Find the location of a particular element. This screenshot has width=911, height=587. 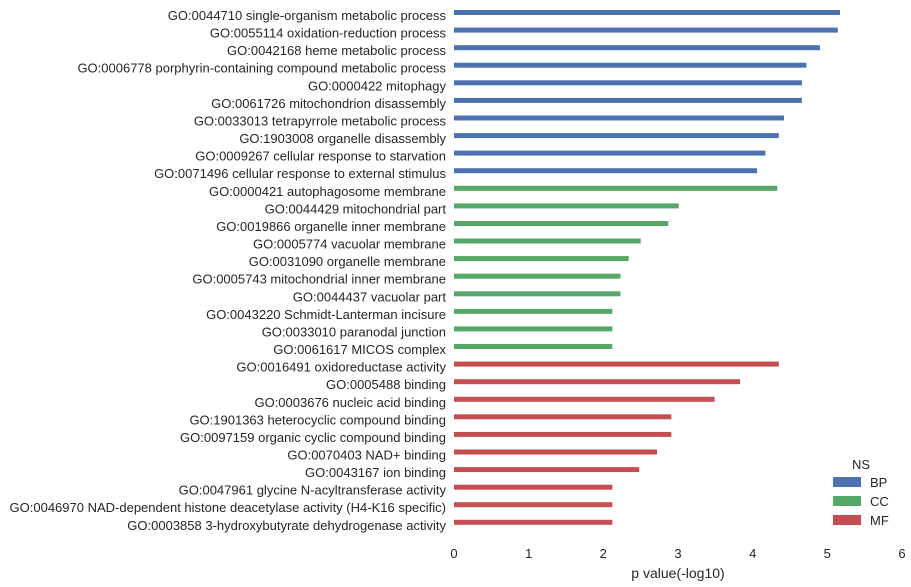

category-label: GO:0031090 organelle membrane is located at coordinates (347, 261).